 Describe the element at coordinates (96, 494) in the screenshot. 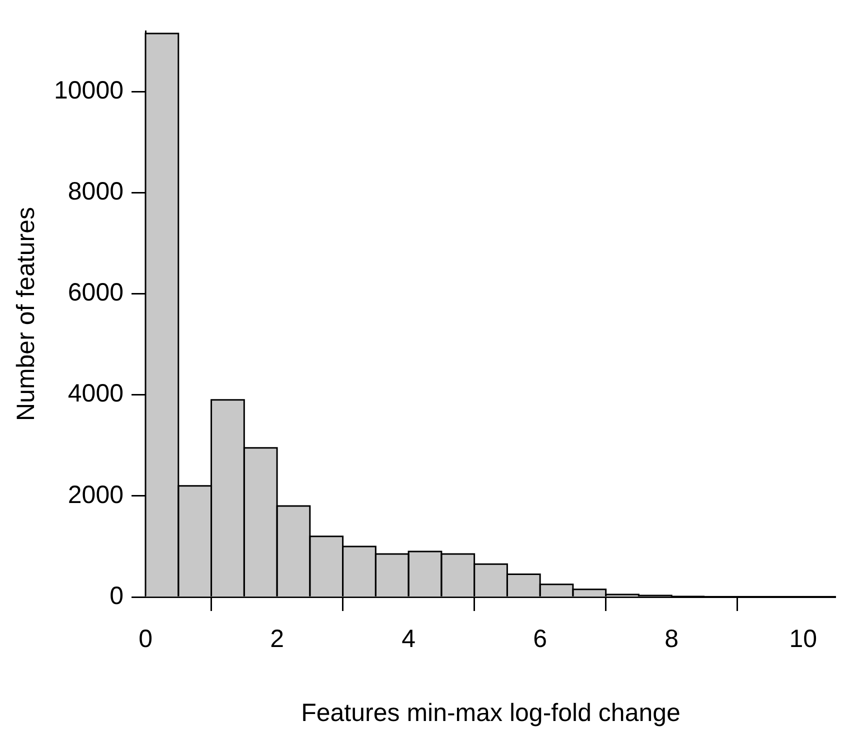

I see `y-tick-label: 2000` at that location.